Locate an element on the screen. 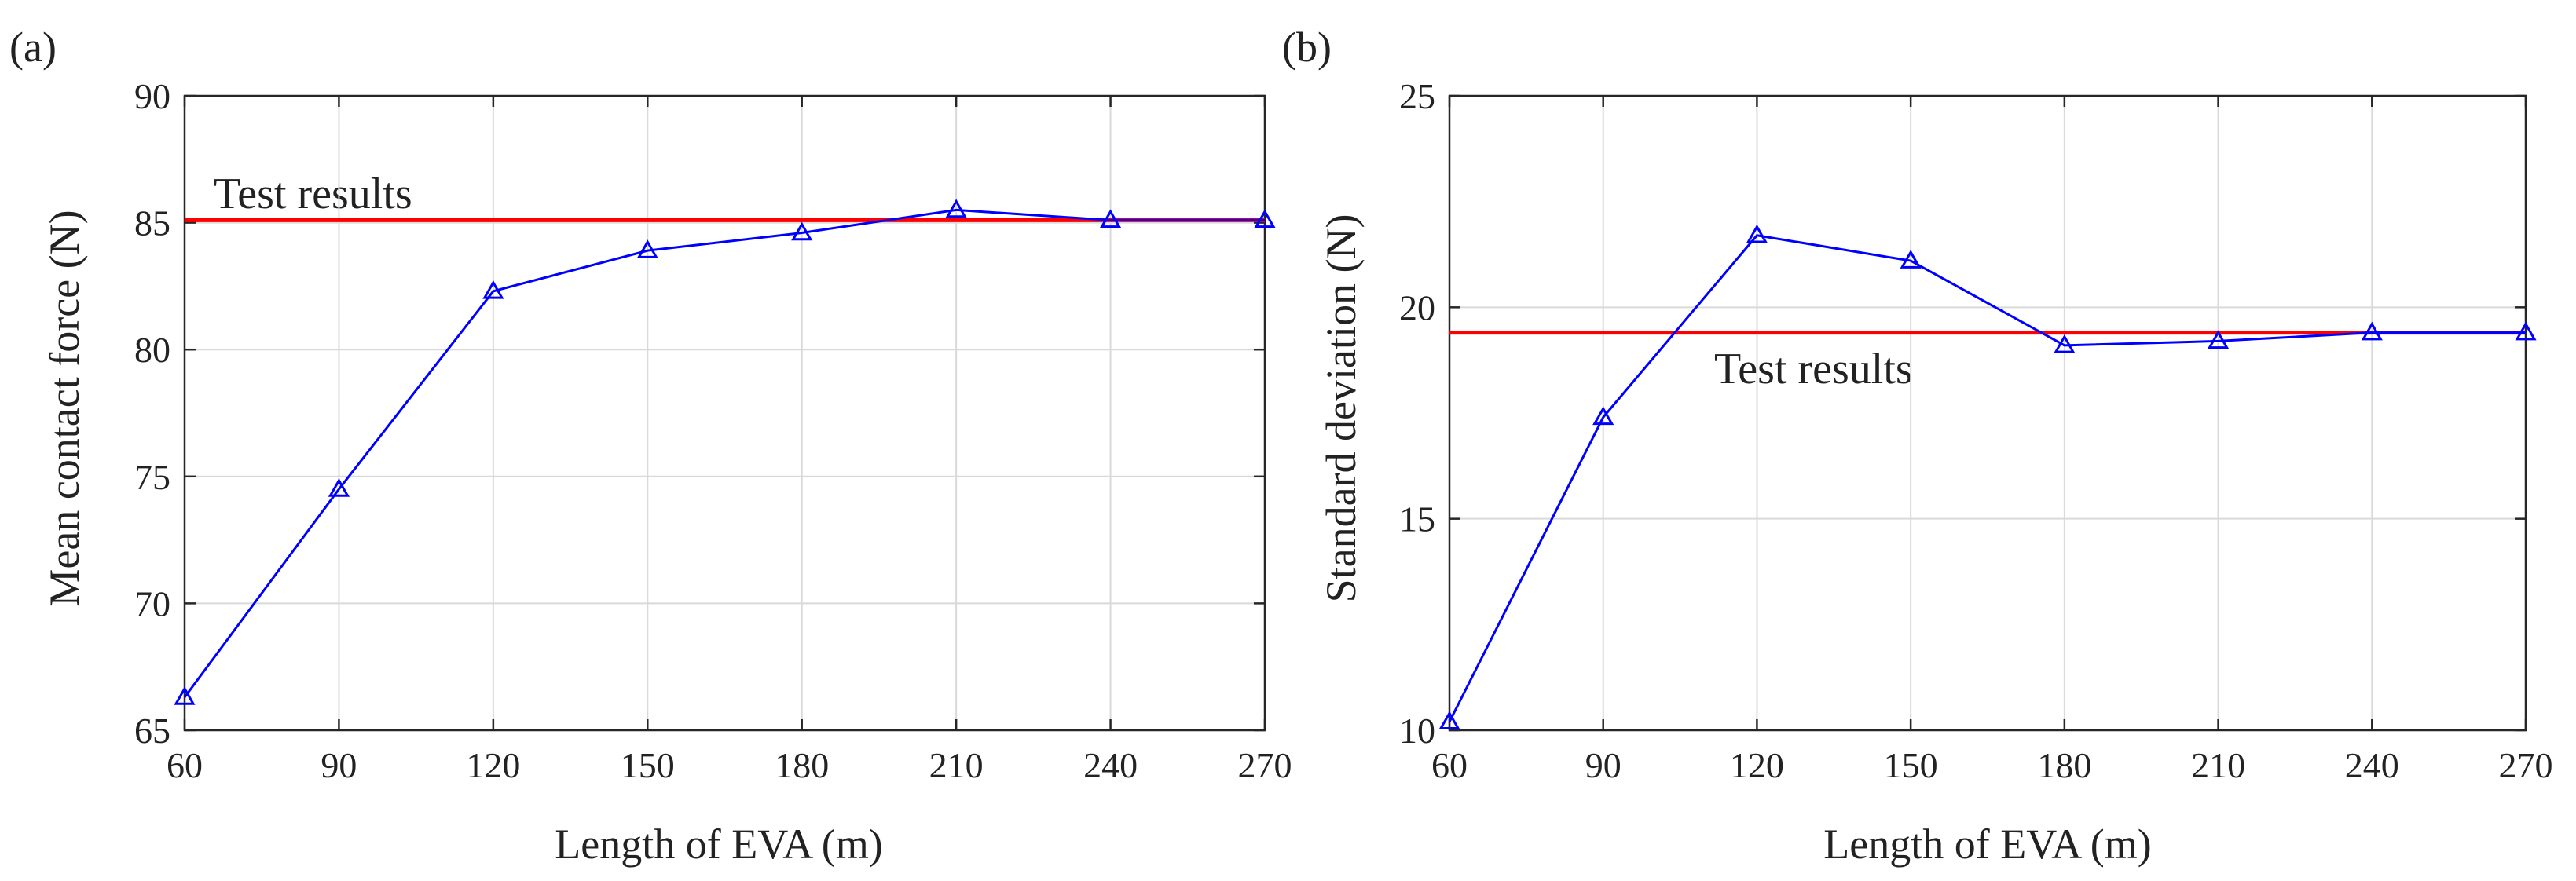 This screenshot has height=881, width=2576. panel-a-test-results-label: Test results is located at coordinates (313, 194).